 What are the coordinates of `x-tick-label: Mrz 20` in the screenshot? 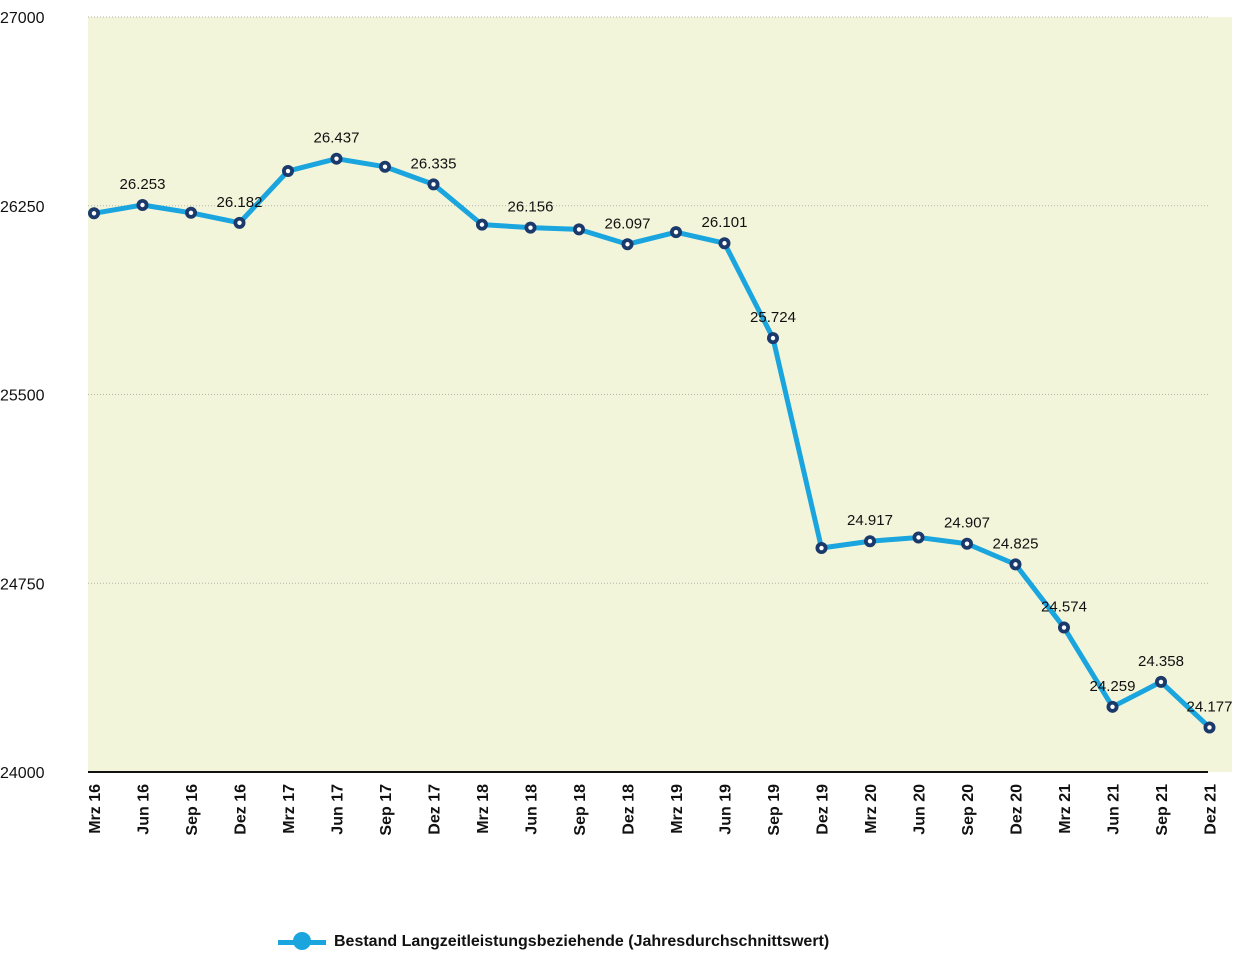 It's located at (871, 809).